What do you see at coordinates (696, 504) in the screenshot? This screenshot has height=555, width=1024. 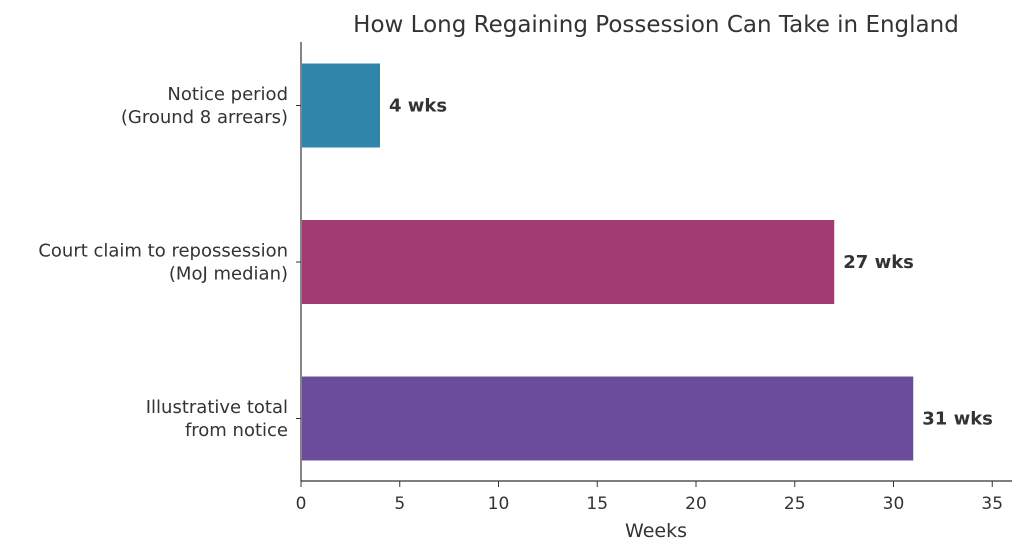 I see `x-tick-label-20: 20` at bounding box center [696, 504].